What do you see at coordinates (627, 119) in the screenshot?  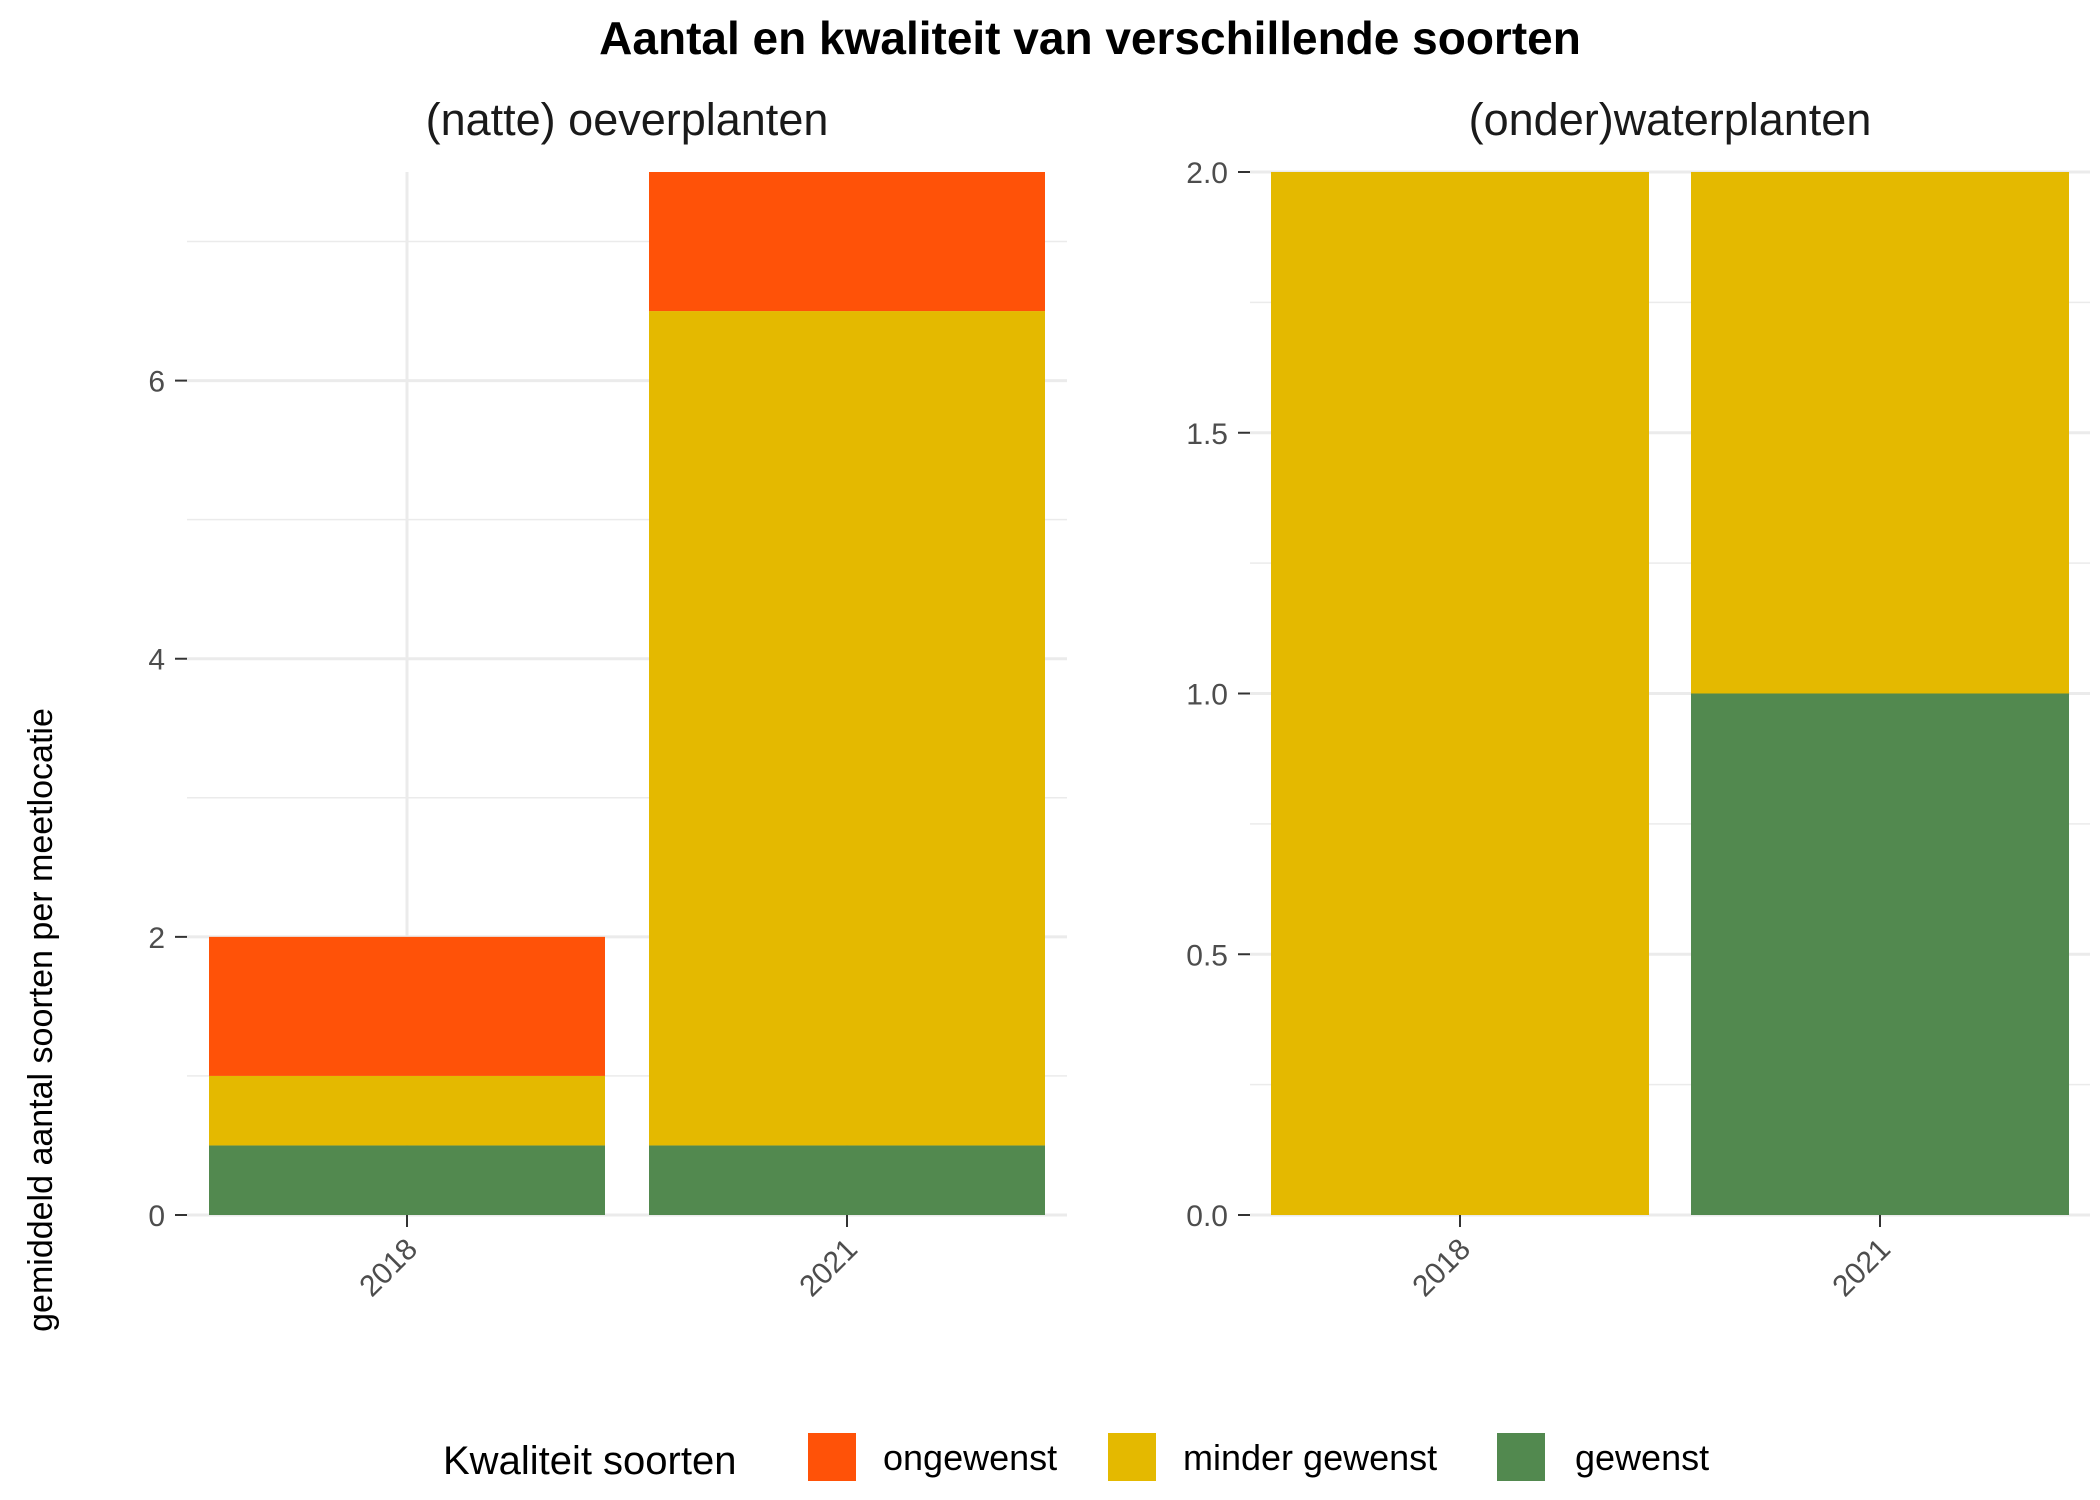 I see `panel-title: (natte) oeverplanten` at bounding box center [627, 119].